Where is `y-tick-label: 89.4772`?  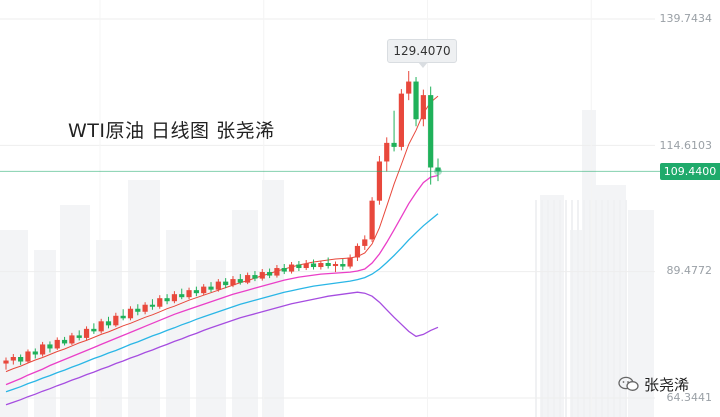 y-tick-label: 89.4772 is located at coordinates (689, 270).